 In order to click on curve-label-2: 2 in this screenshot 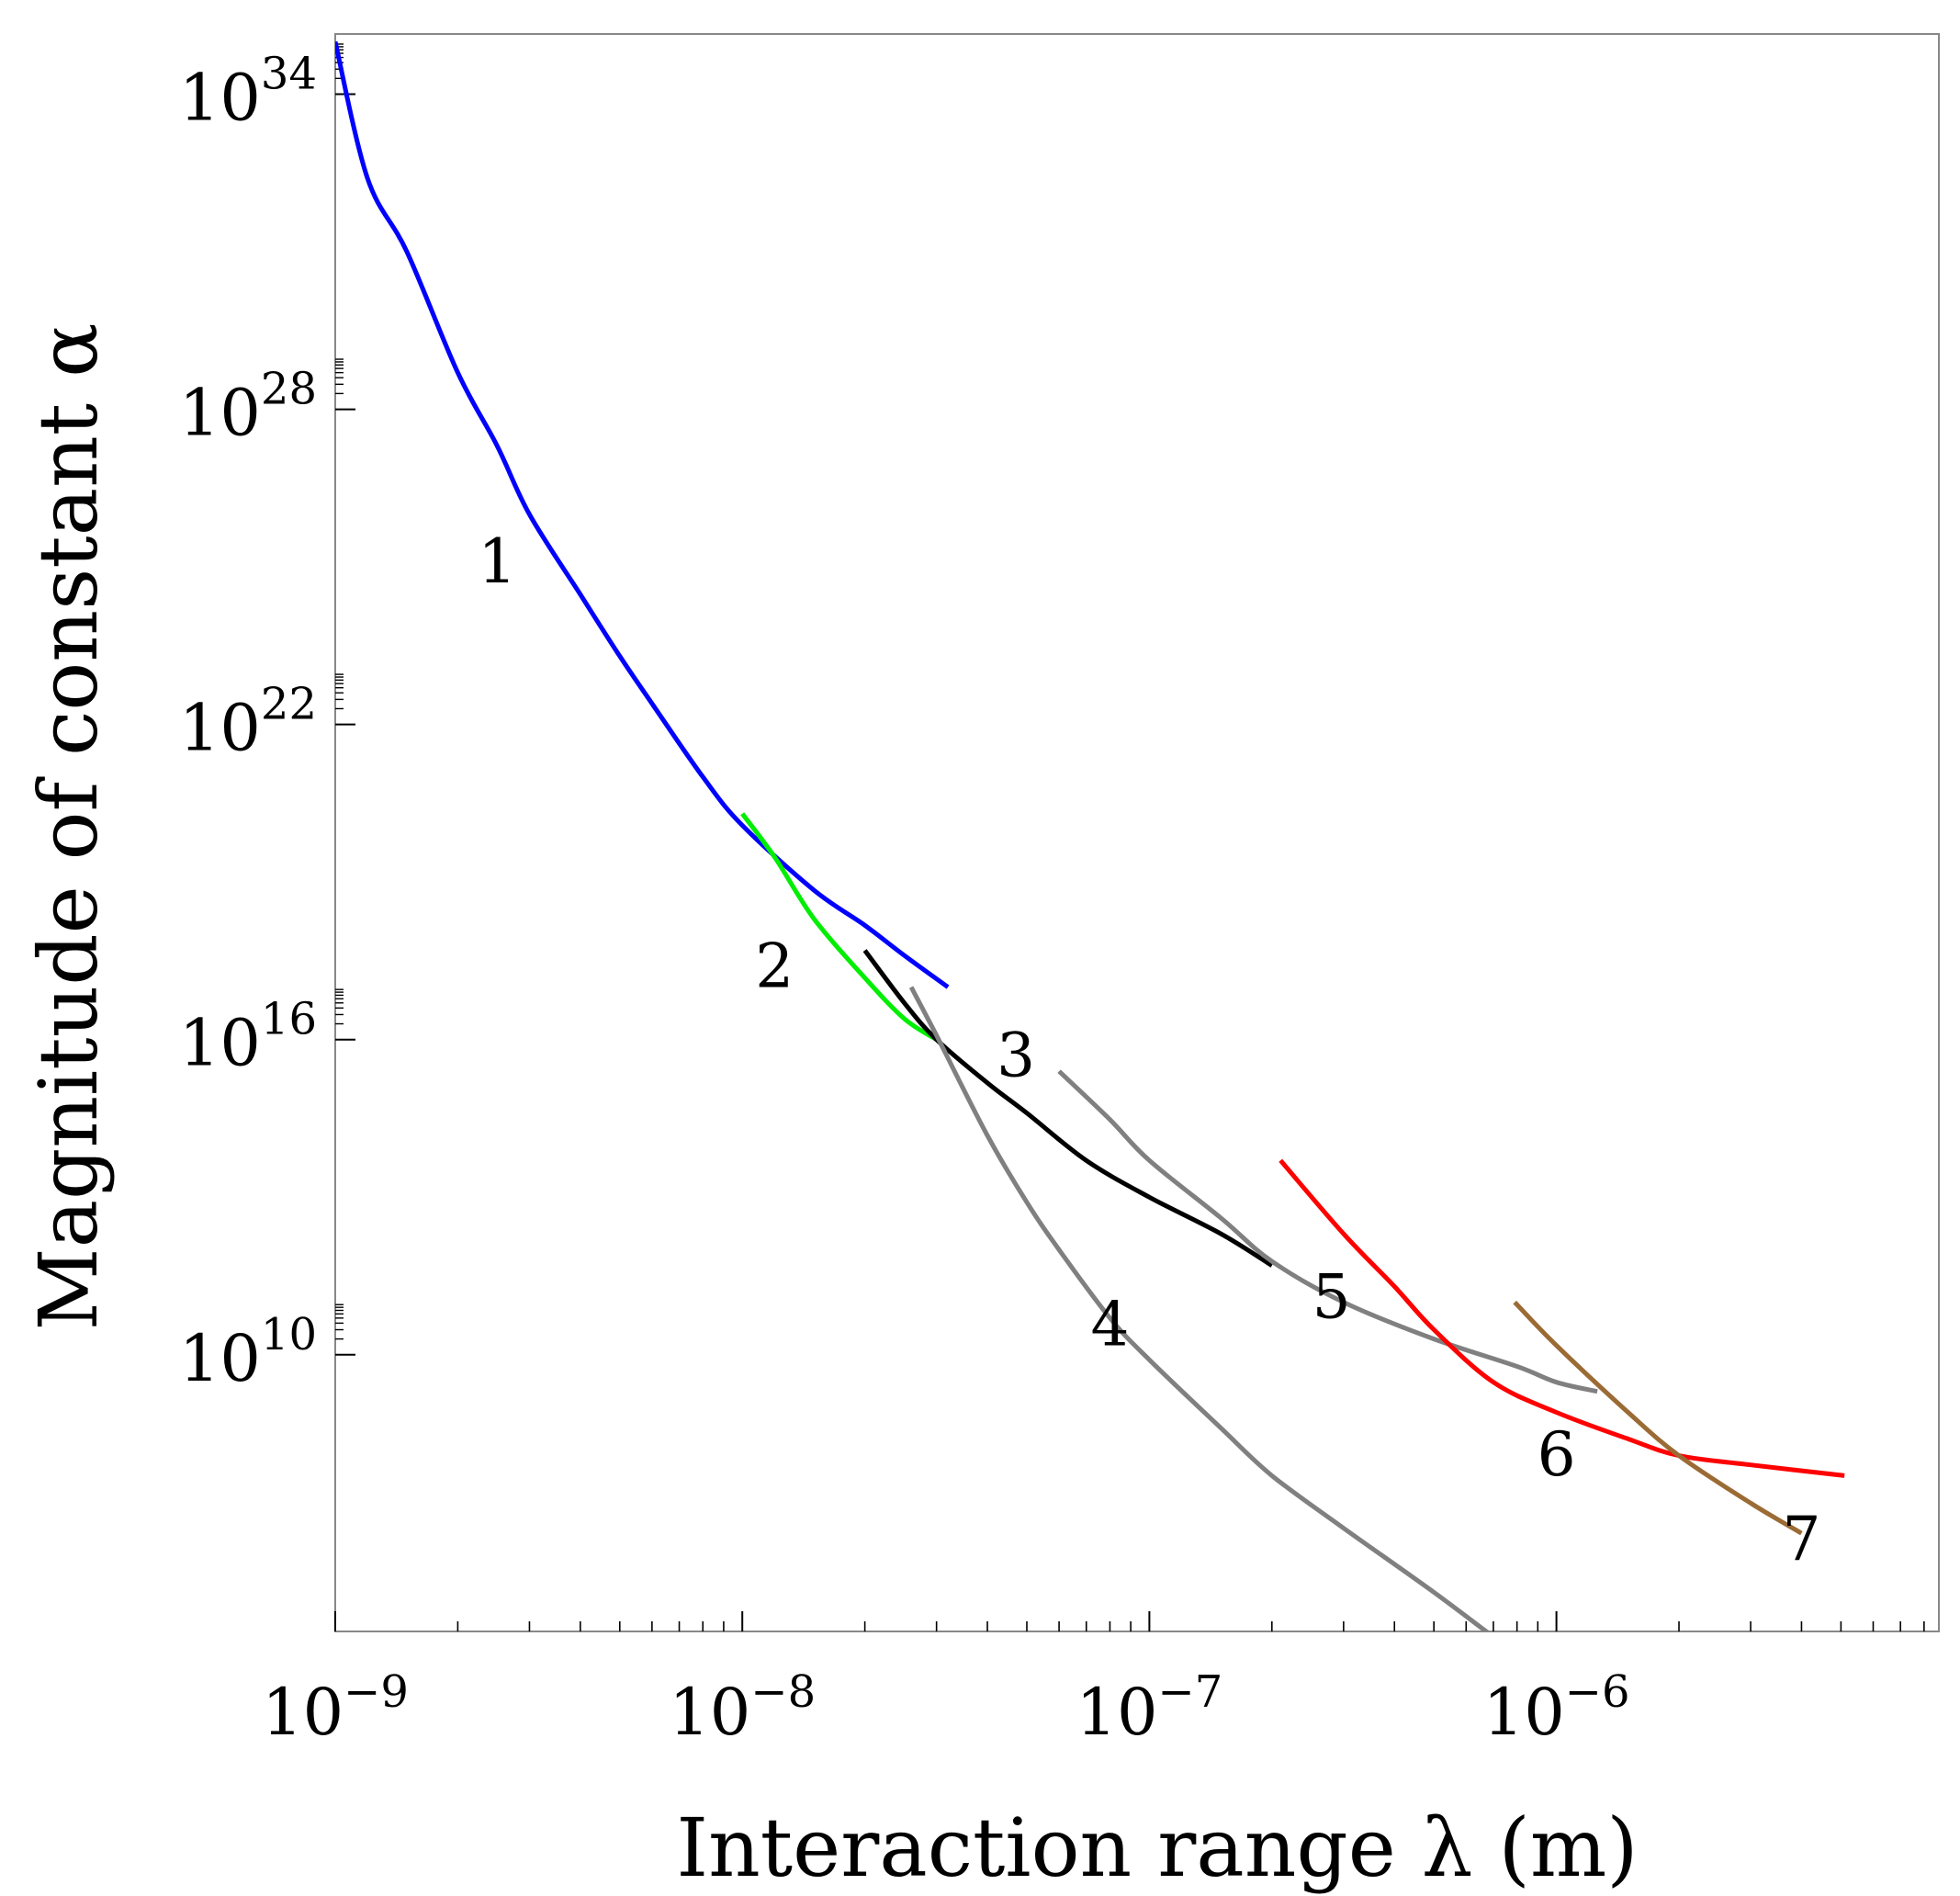, I will do `click(774, 966)`.